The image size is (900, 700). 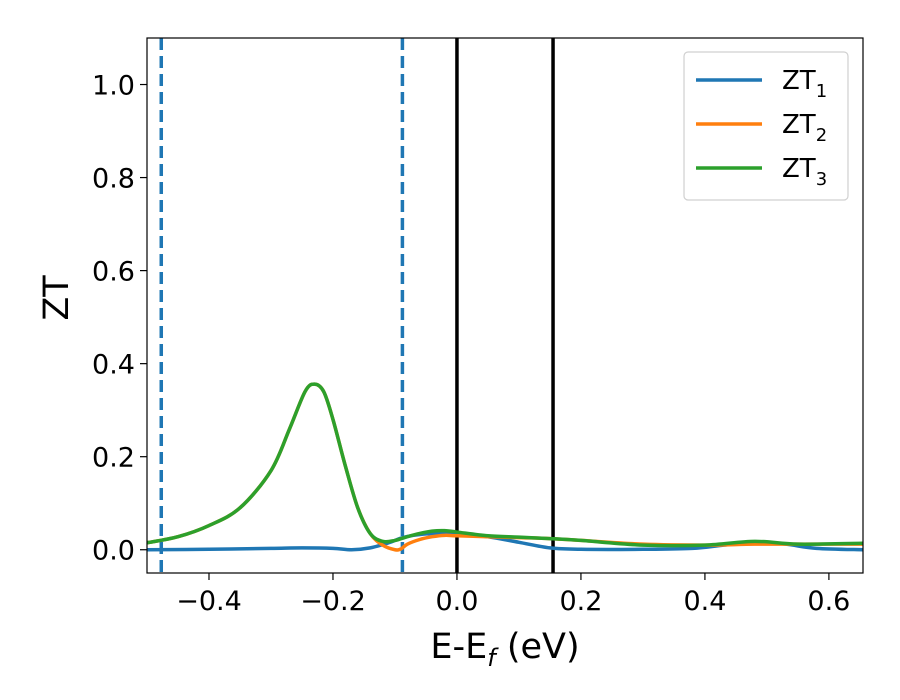 What do you see at coordinates (504, 649) in the screenshot?
I see `x-axis-label: E-Ef (eV)` at bounding box center [504, 649].